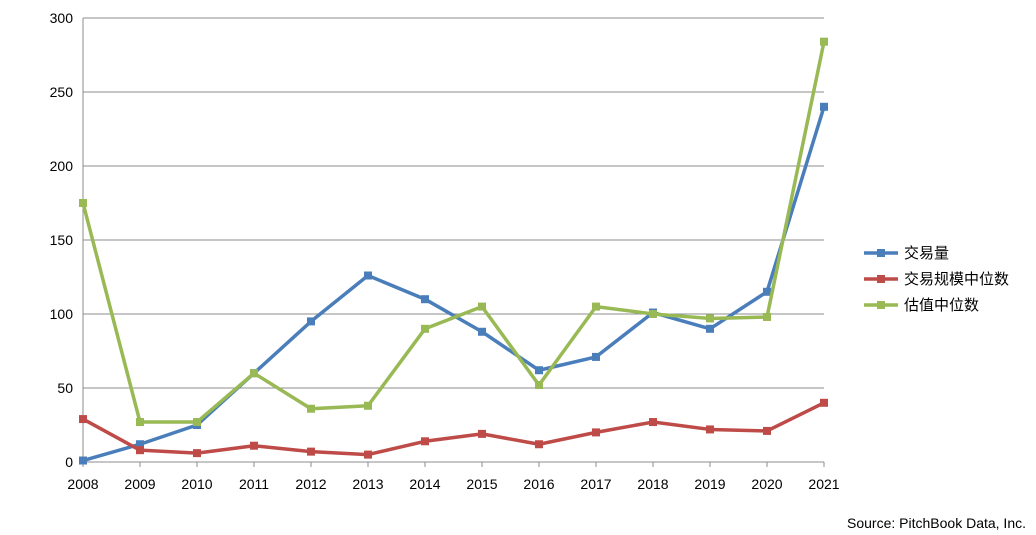 The image size is (1036, 535). I want to click on x-tick-label: 2008, so click(82, 484).